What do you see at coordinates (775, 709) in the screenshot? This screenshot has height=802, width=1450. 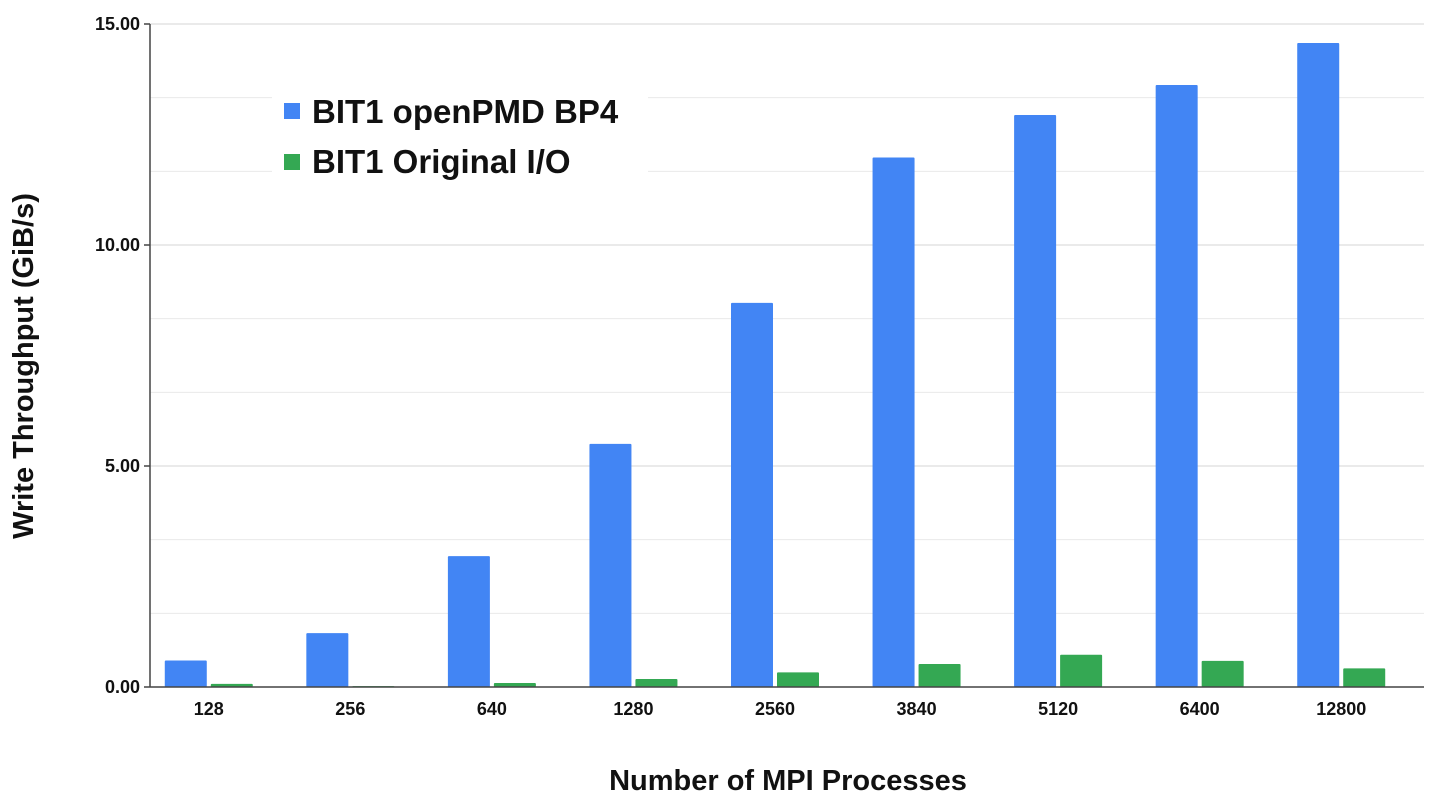 I see `x-tick-label: 2560` at bounding box center [775, 709].